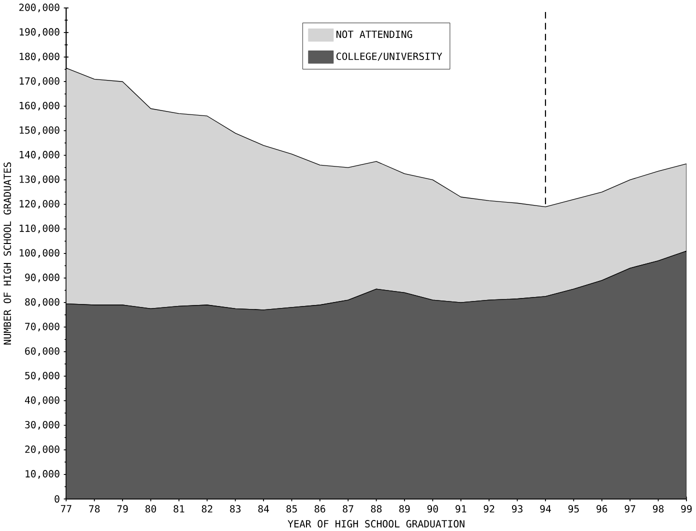  I want to click on y-tick-label: 60,000, so click(42, 351).